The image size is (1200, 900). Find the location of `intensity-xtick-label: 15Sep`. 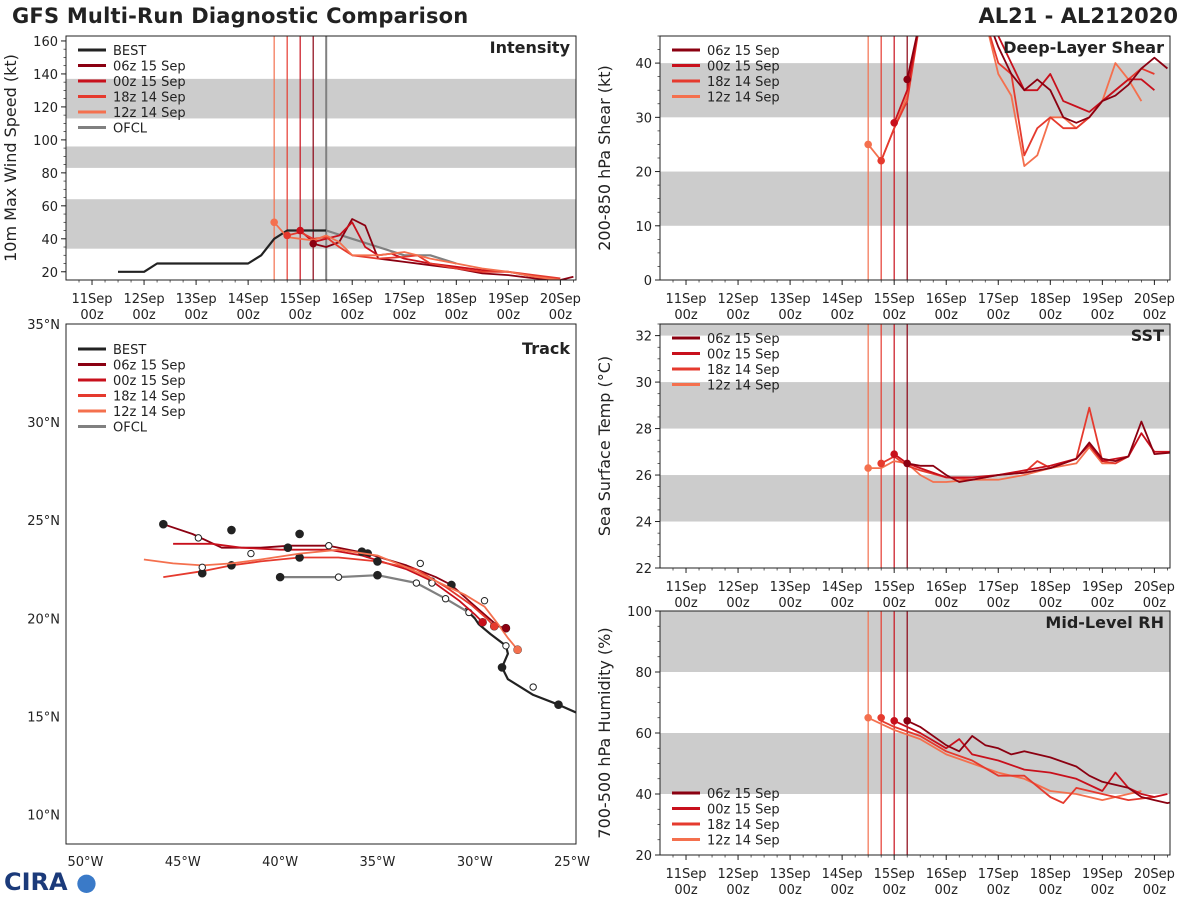

intensity-xtick-label: 15Sep is located at coordinates (300, 299).